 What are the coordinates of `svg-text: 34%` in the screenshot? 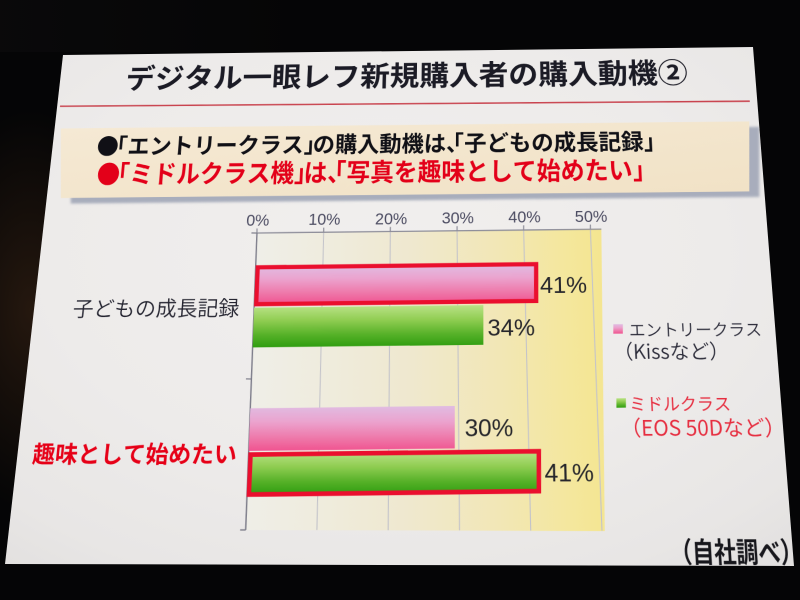 It's located at (511, 328).